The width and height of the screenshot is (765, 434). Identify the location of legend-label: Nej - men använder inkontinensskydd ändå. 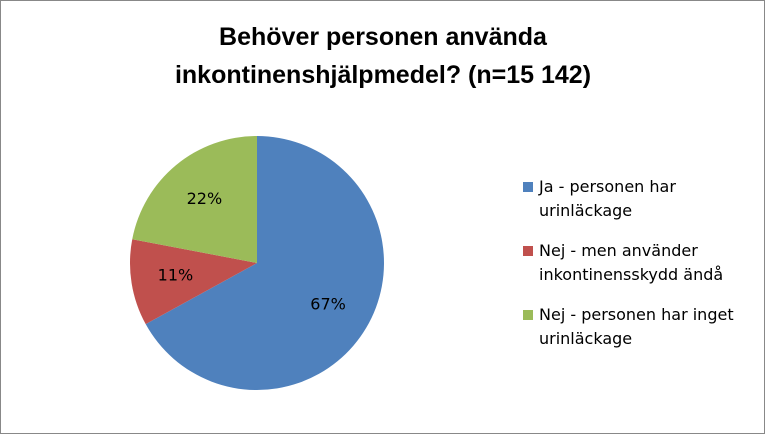
(631, 262).